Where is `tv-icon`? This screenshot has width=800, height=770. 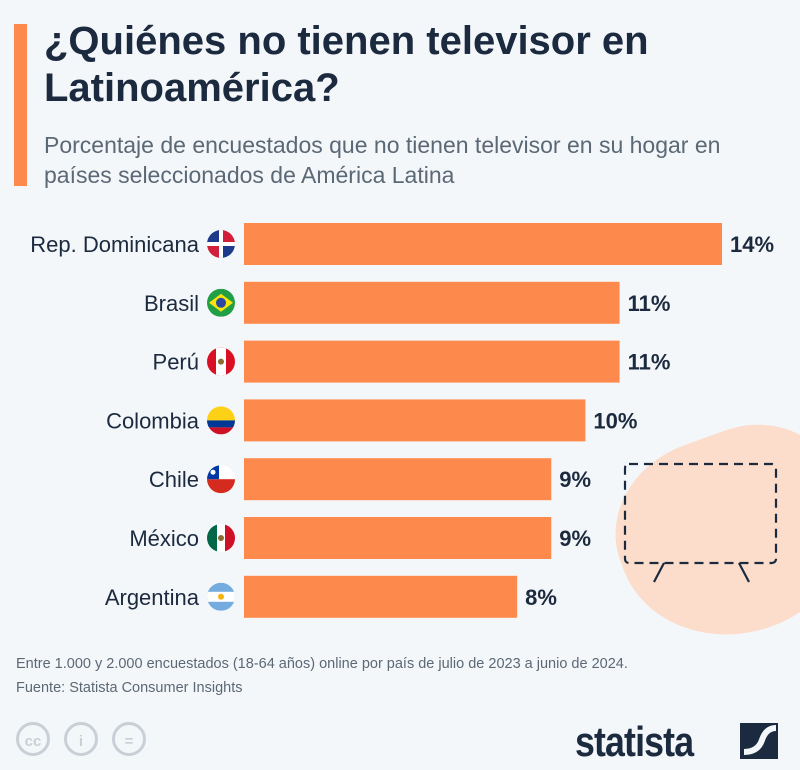 tv-icon is located at coordinates (700, 522).